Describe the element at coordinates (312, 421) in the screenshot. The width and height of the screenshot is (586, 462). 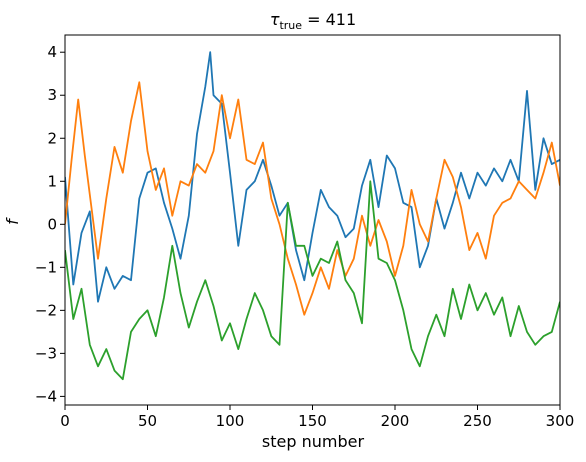
I see `x-tick-label: 150` at that location.